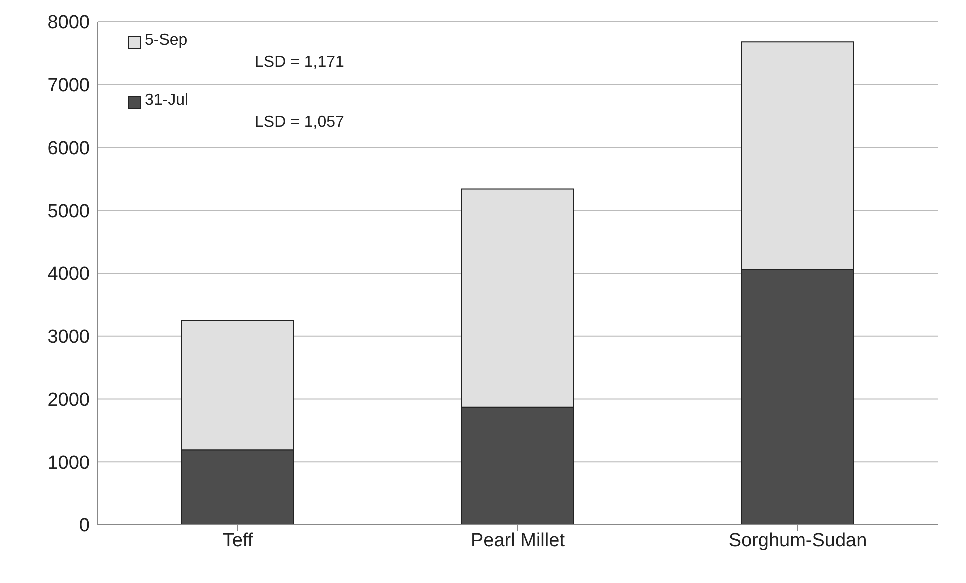 The image size is (966, 583). I want to click on annotation: LSD = 1,171, so click(299, 63).